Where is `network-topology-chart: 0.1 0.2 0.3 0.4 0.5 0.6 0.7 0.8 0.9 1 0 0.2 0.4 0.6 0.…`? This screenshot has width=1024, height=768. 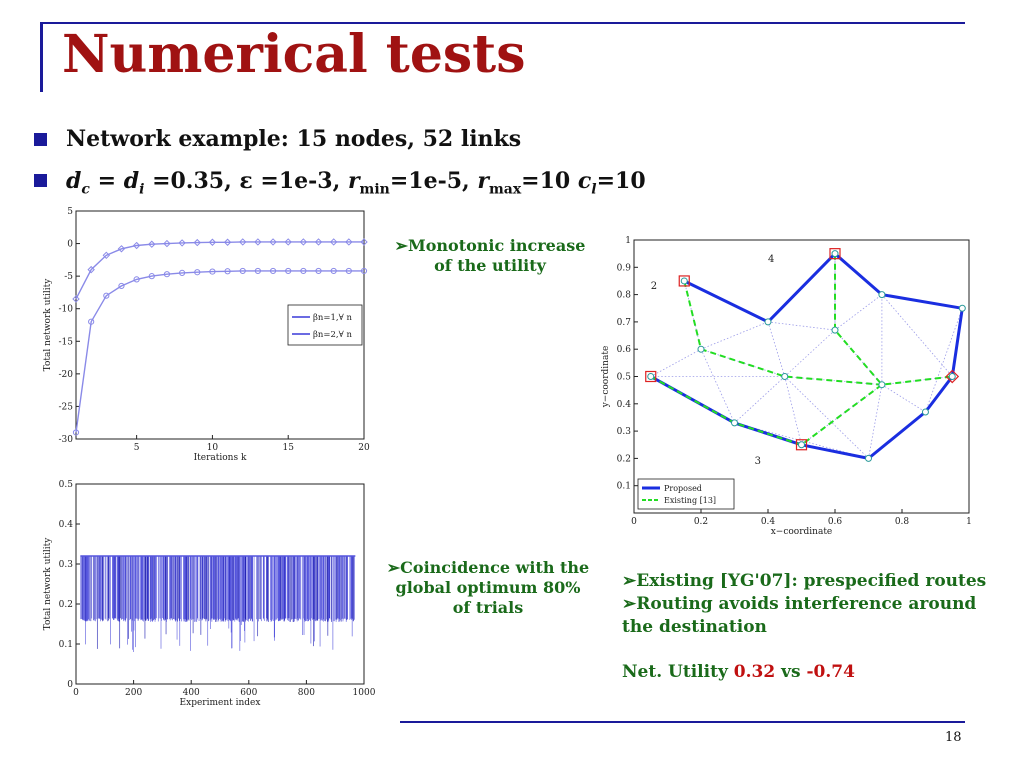
network-topology-chart: 0.1 0.2 0.3 0.4 0.5 0.6 0.7 0.8 0.9 1 0 0.2 0.4 0.6 0.… is located at coordinates (786, 386).